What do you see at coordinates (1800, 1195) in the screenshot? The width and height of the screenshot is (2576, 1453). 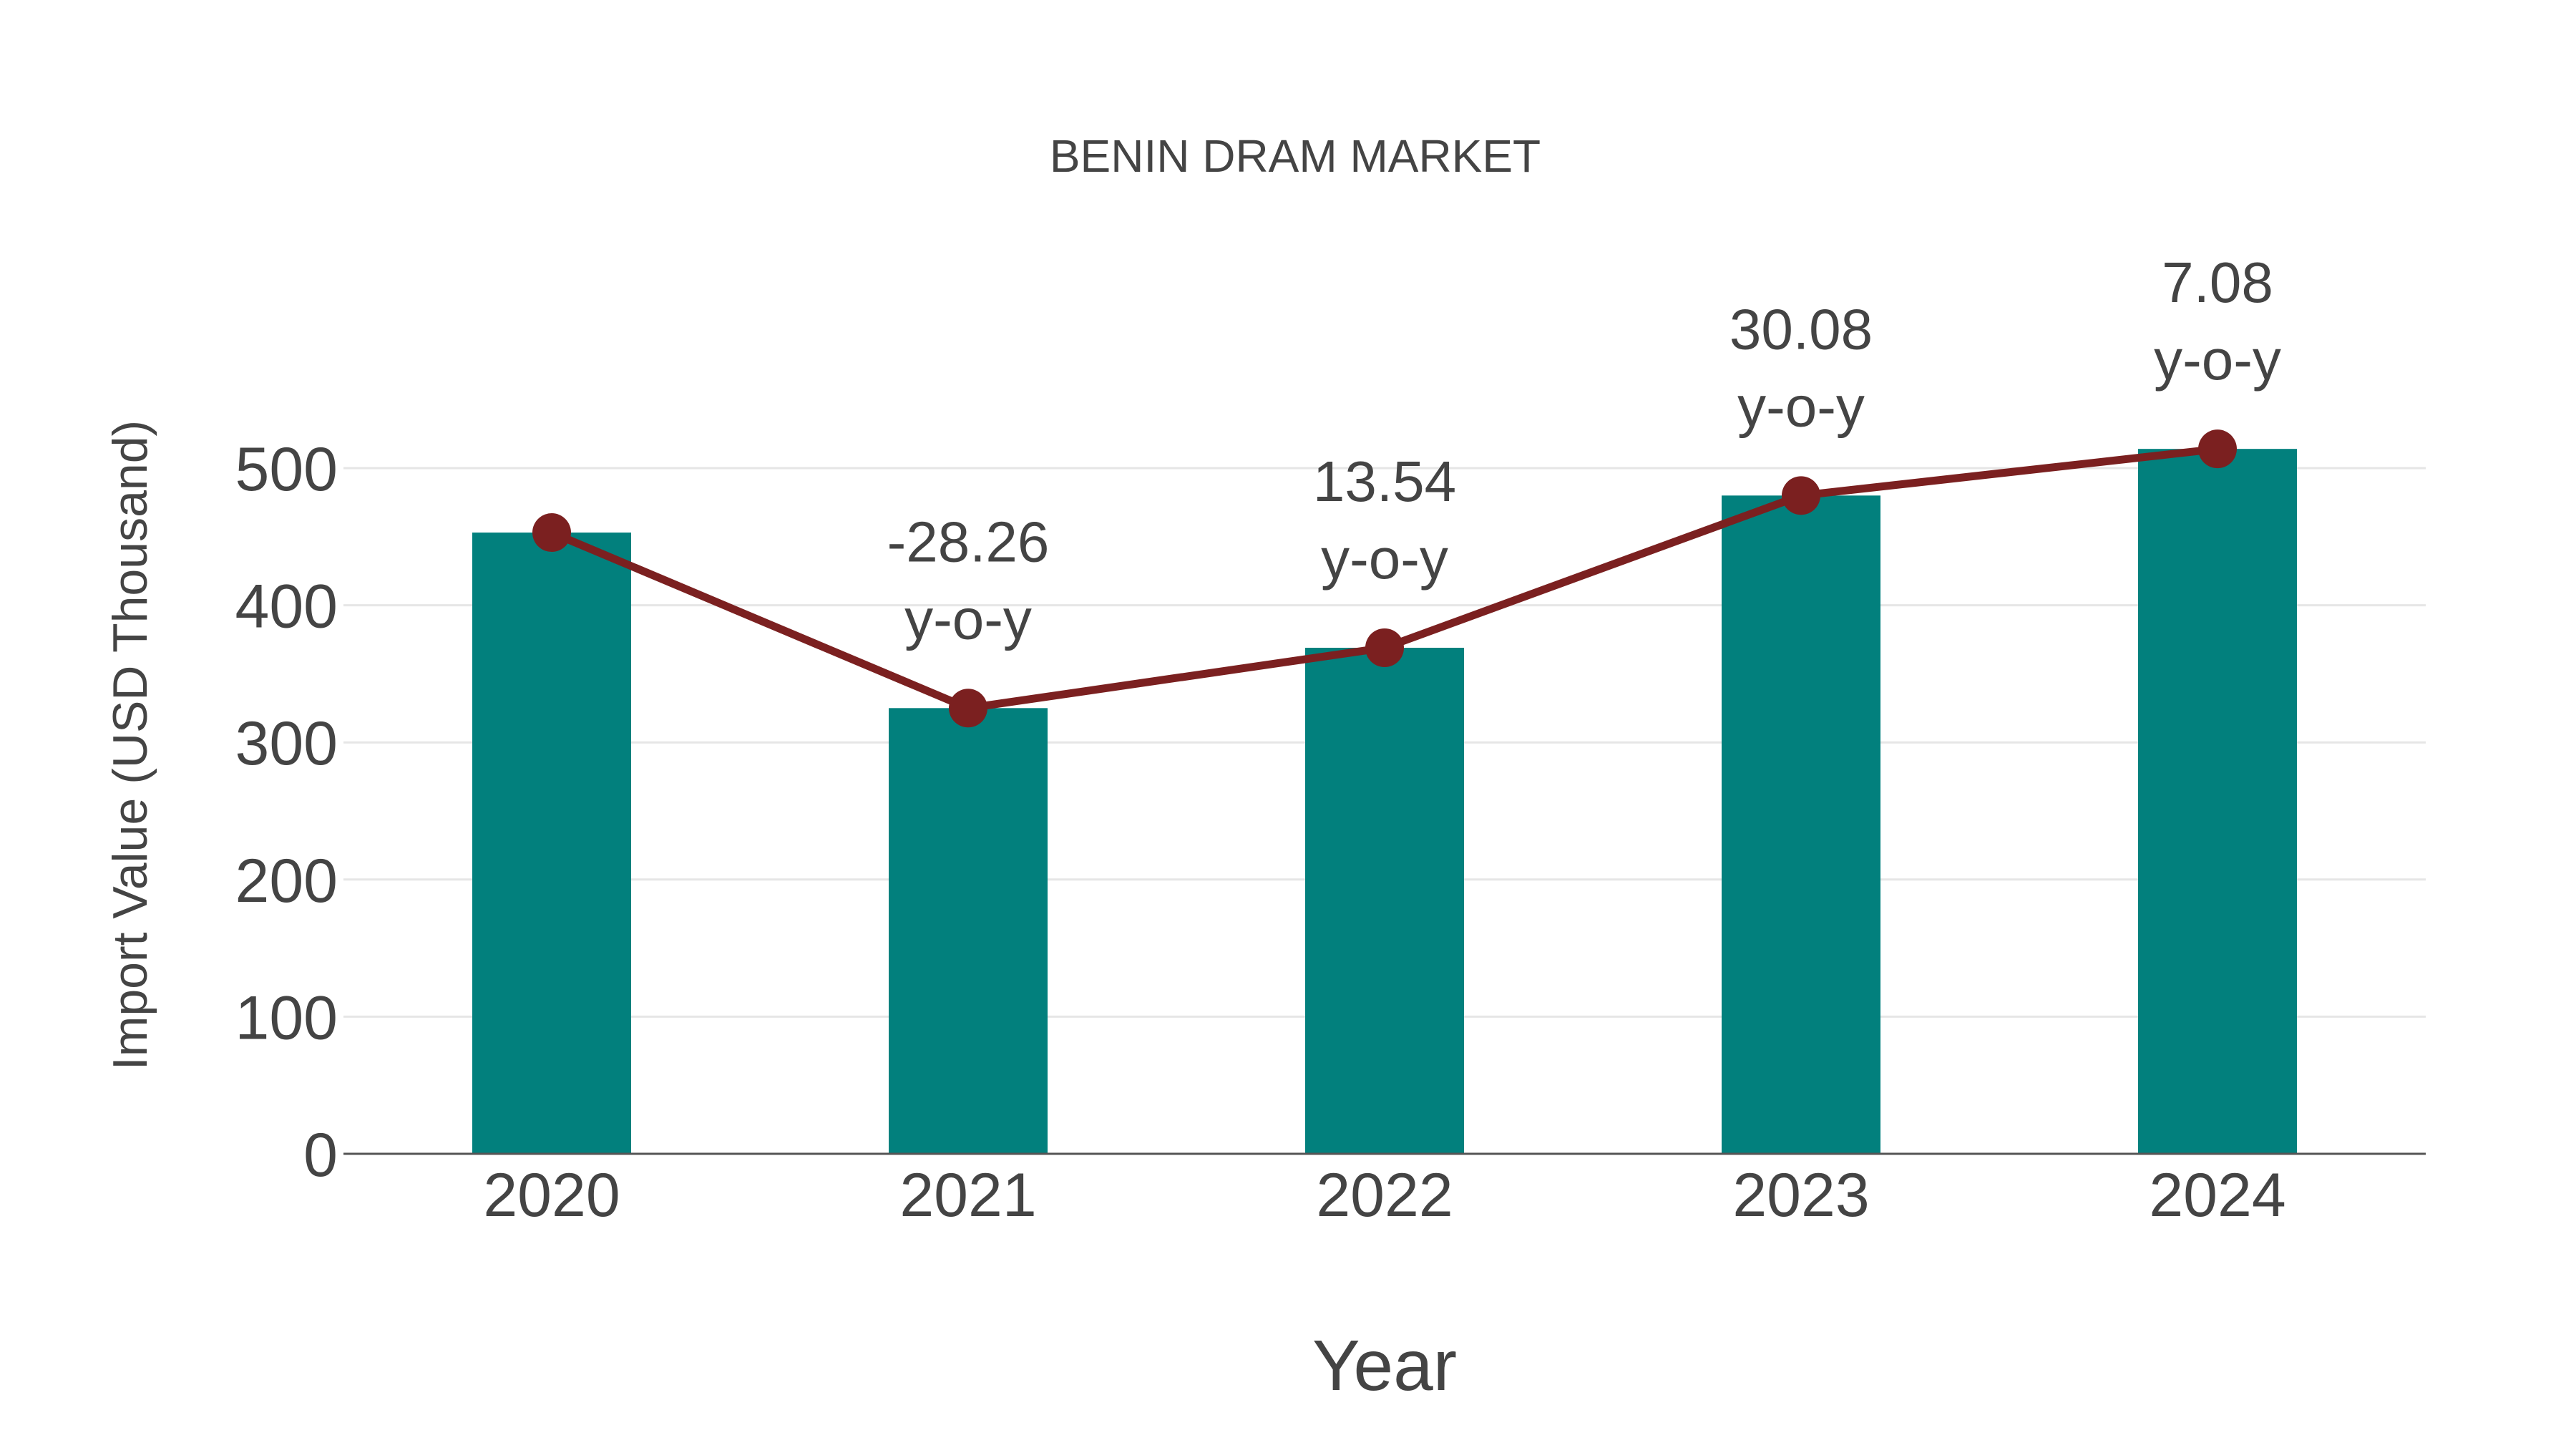 I see `x-tick-label: 2023` at bounding box center [1800, 1195].